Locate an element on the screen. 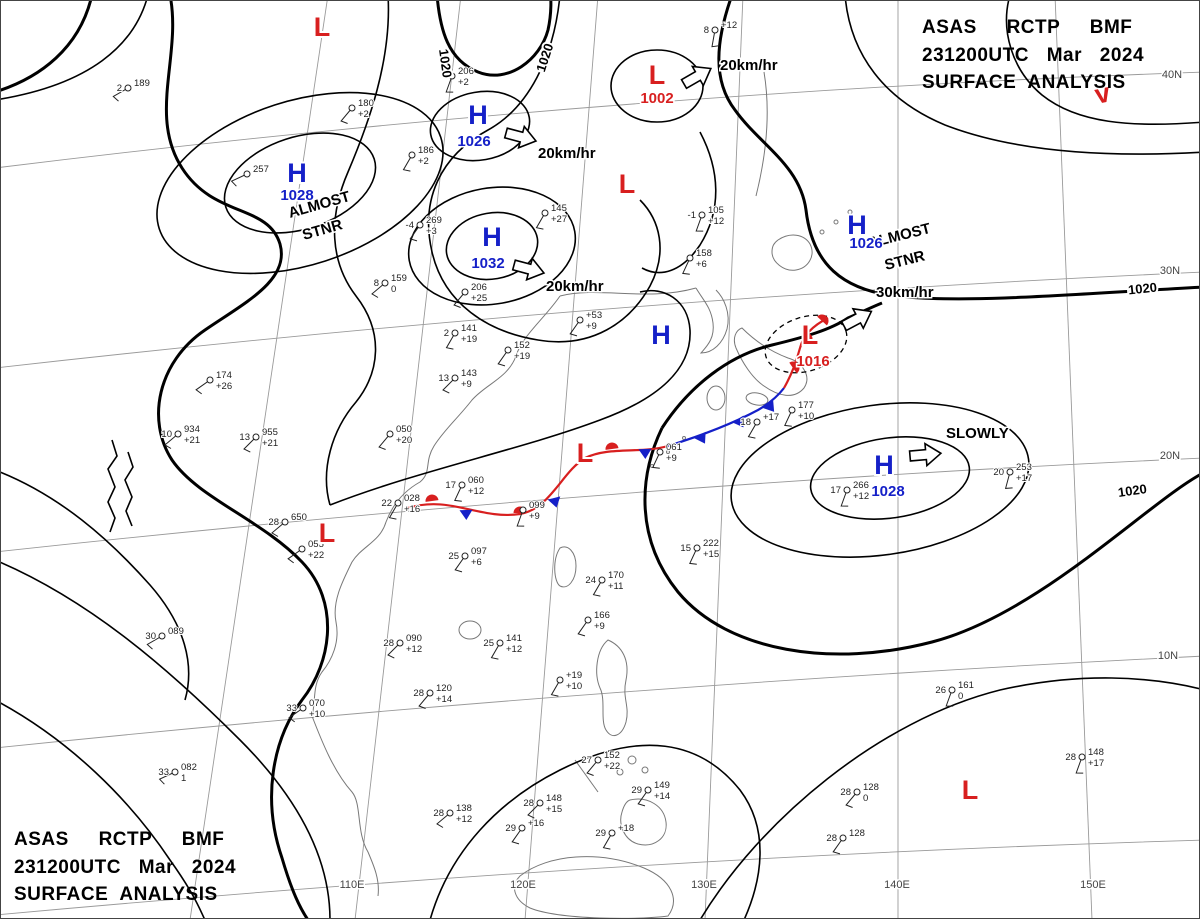 Image resolution: width=1200 pixels, height=919 pixels. station-temp: 22 is located at coordinates (386, 503).